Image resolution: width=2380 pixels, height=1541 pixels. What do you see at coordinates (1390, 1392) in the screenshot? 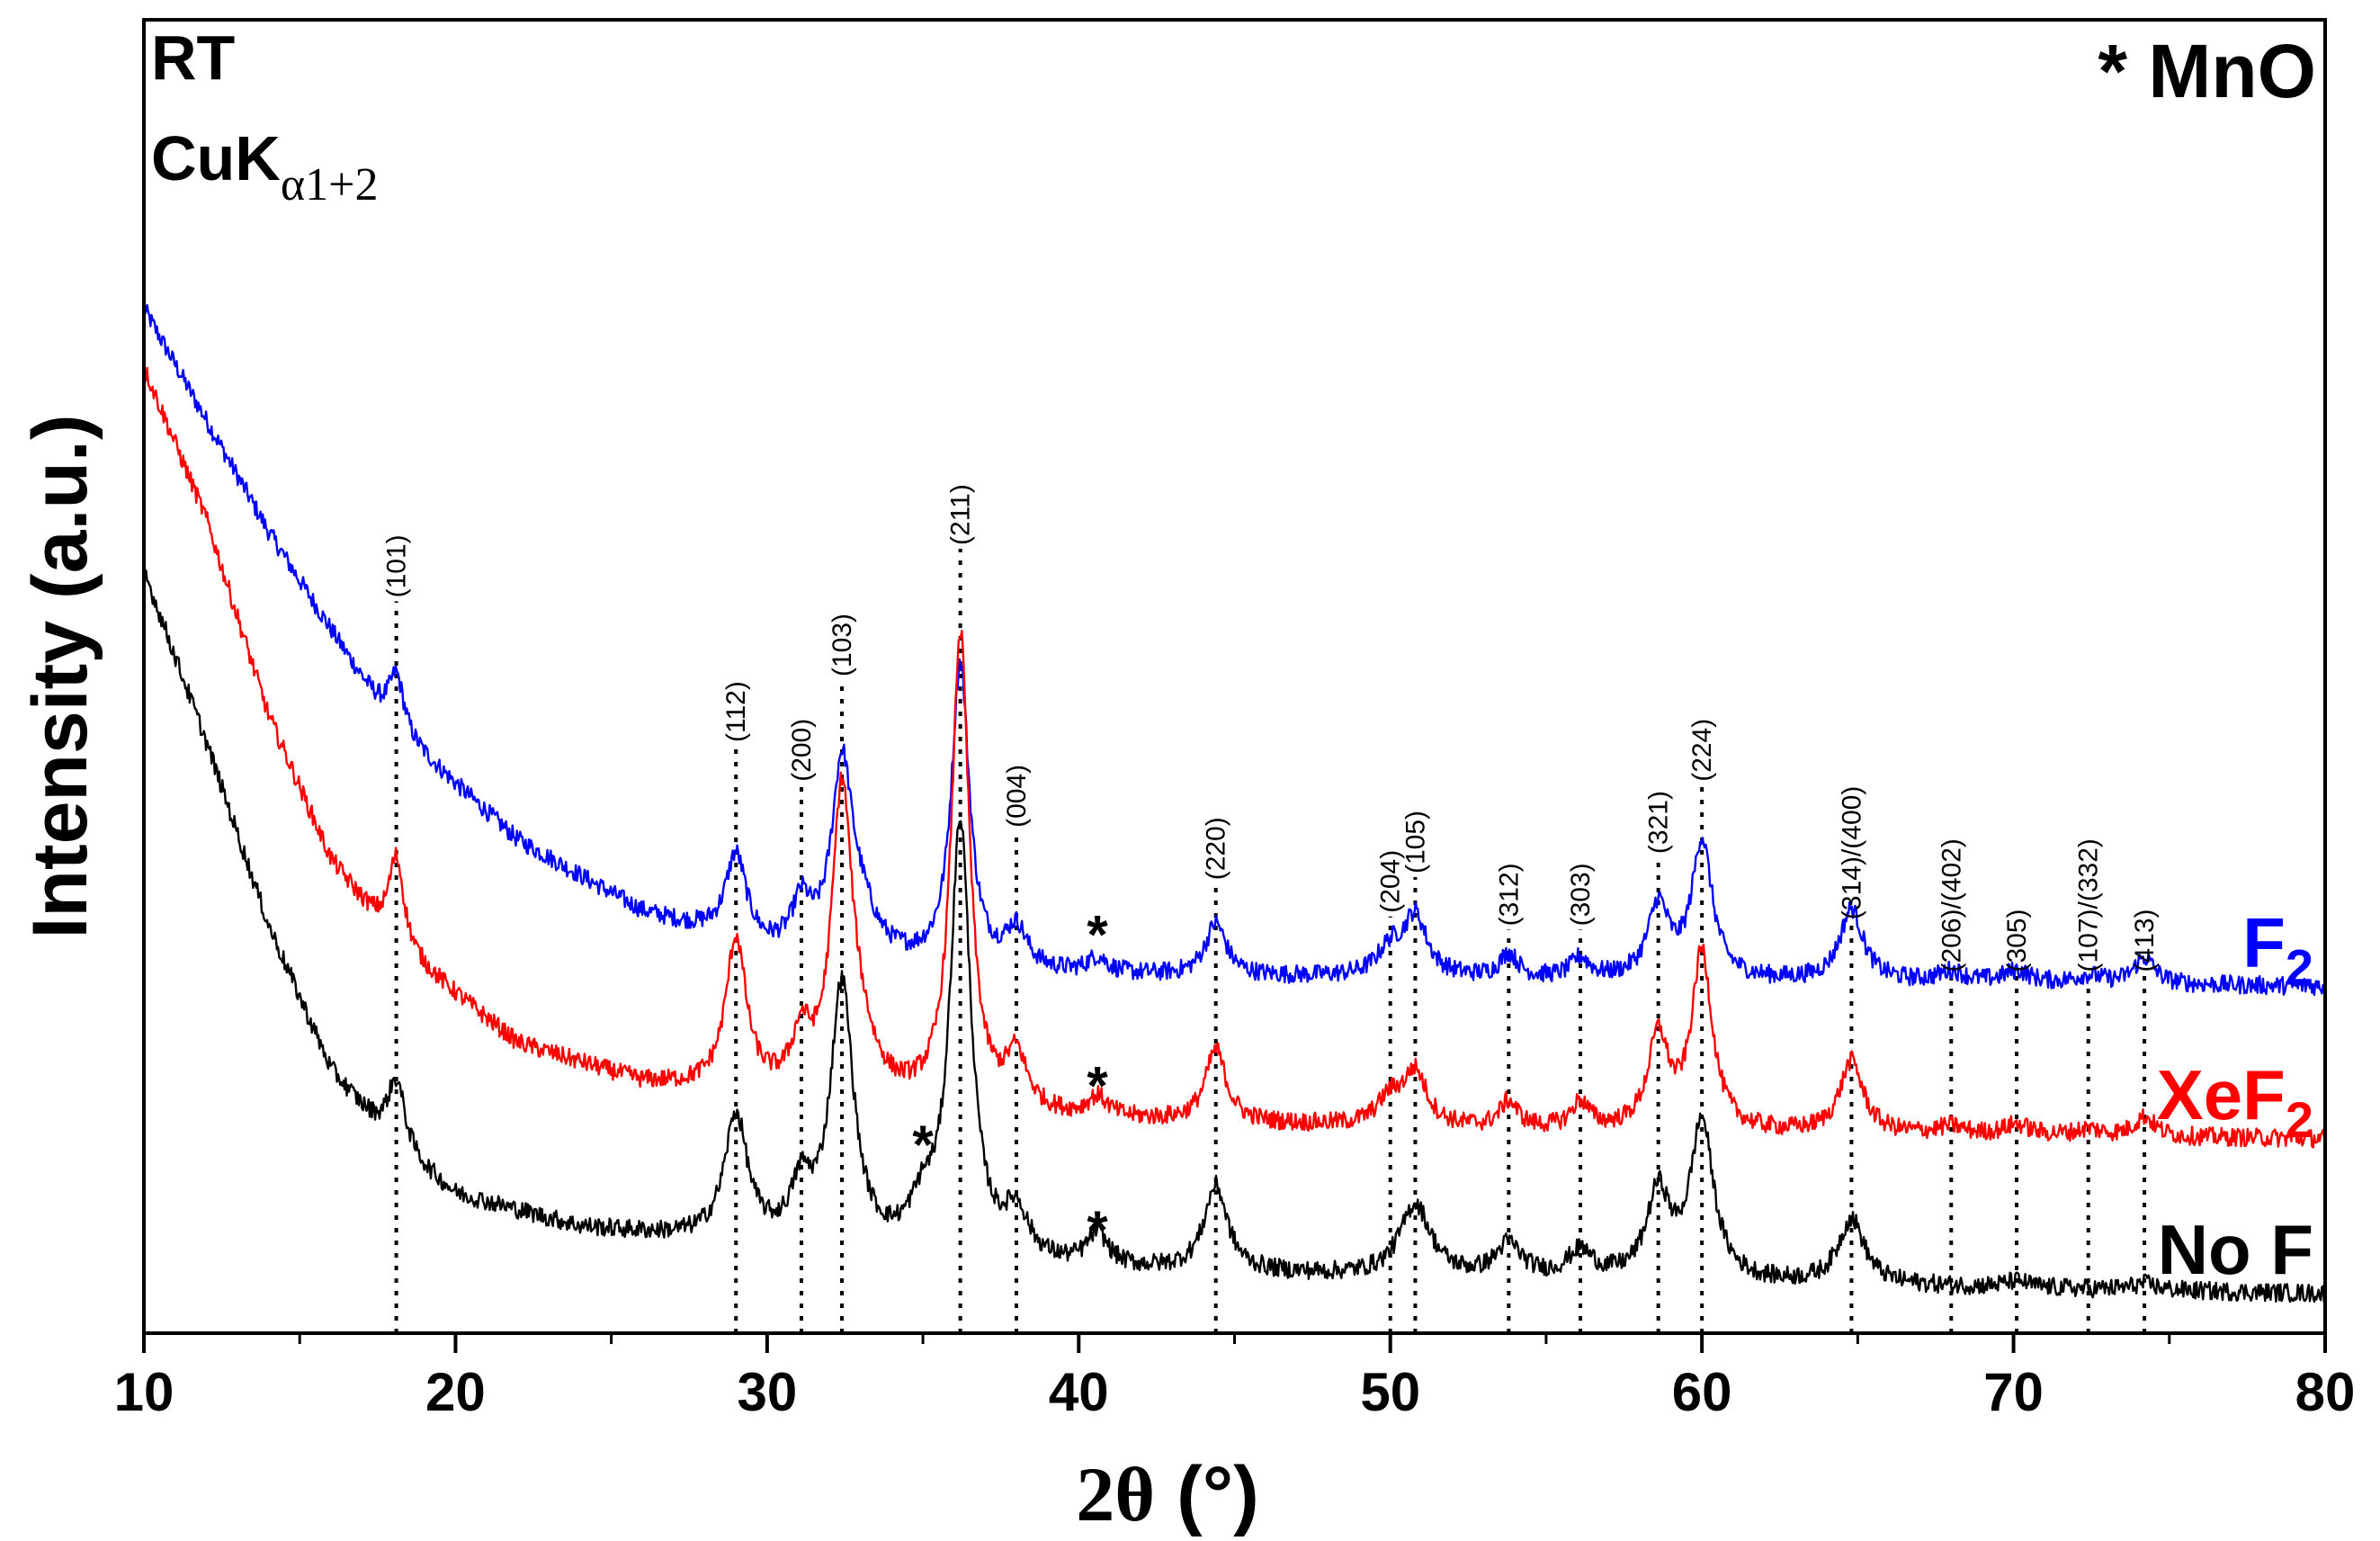
I see `x-tick-label-4: 50` at bounding box center [1390, 1392].